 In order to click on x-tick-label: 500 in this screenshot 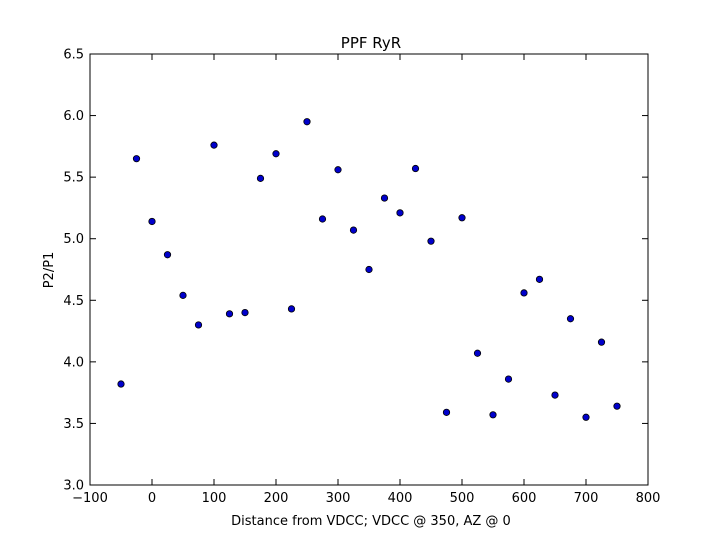, I will do `click(462, 498)`.